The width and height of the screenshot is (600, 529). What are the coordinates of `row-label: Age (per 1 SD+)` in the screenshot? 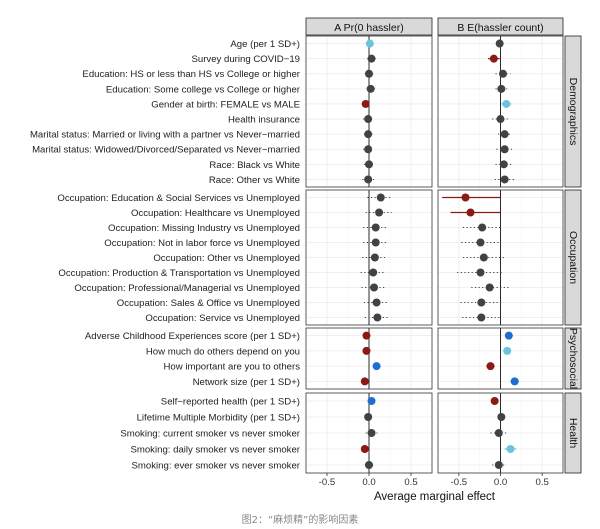 It's located at (265, 44).